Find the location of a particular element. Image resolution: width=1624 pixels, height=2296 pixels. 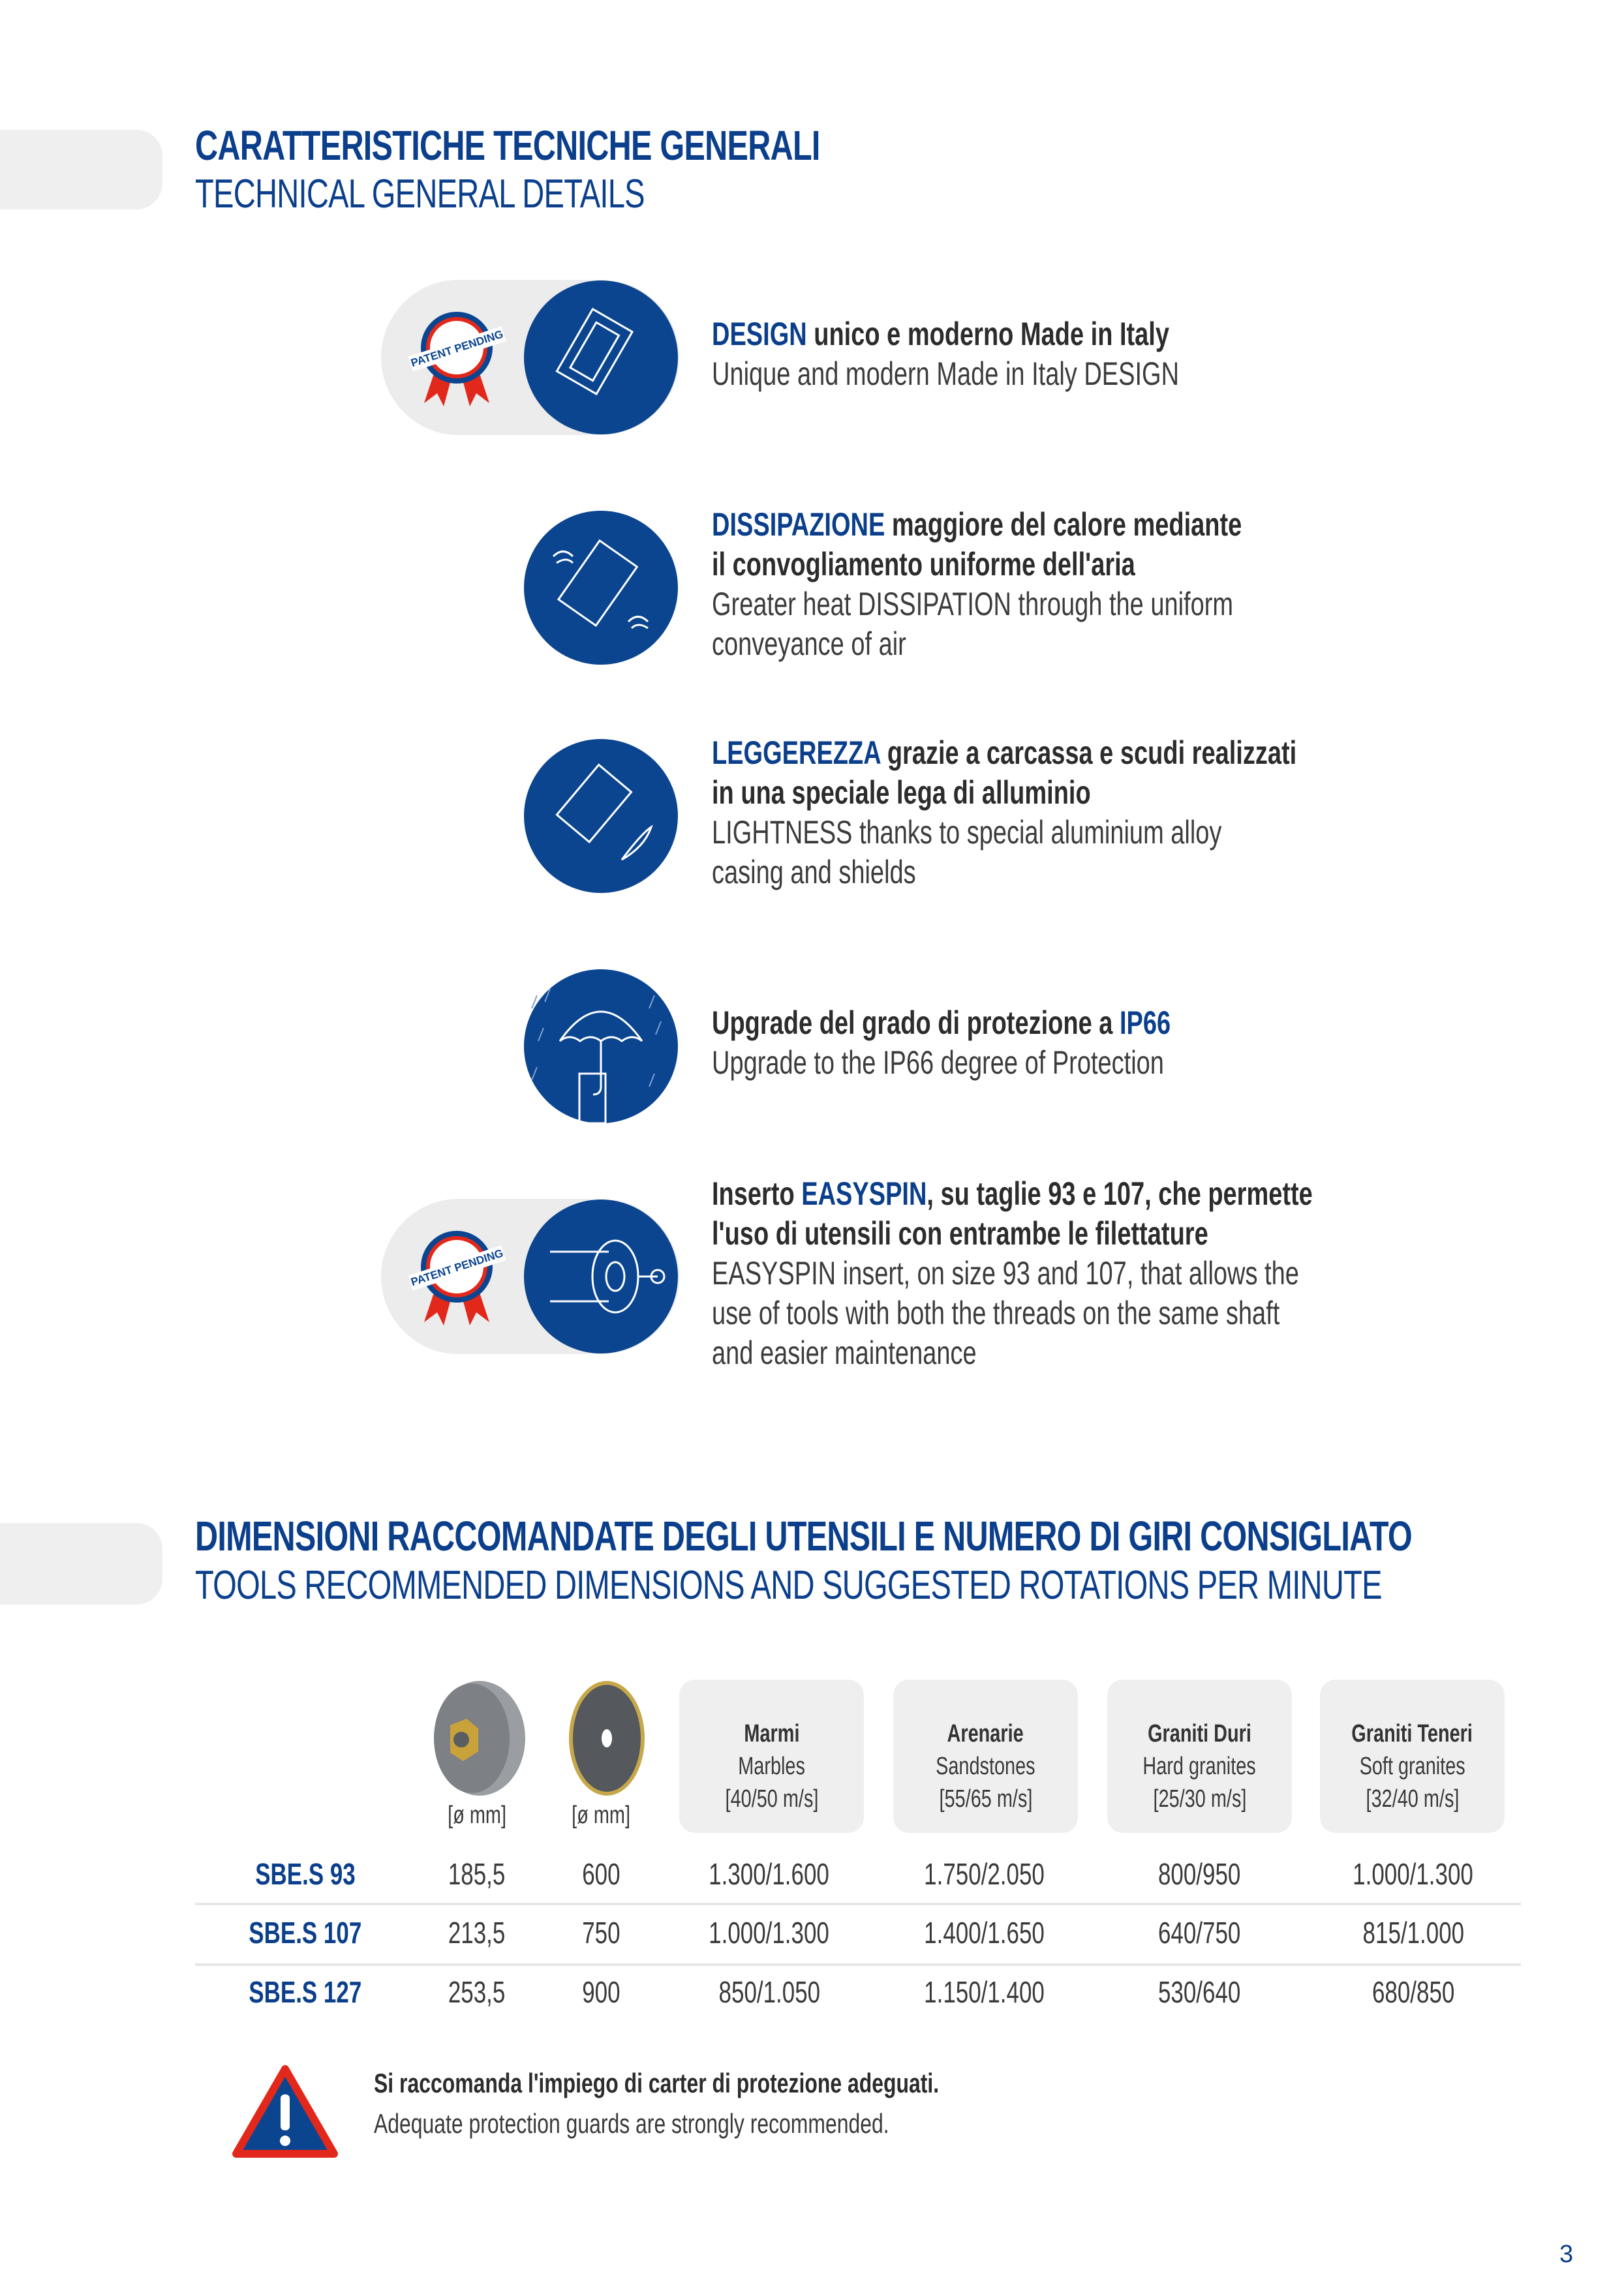

feature-title-it: DESIGN unico e moderno Made in Italy is located at coordinates (941, 334).